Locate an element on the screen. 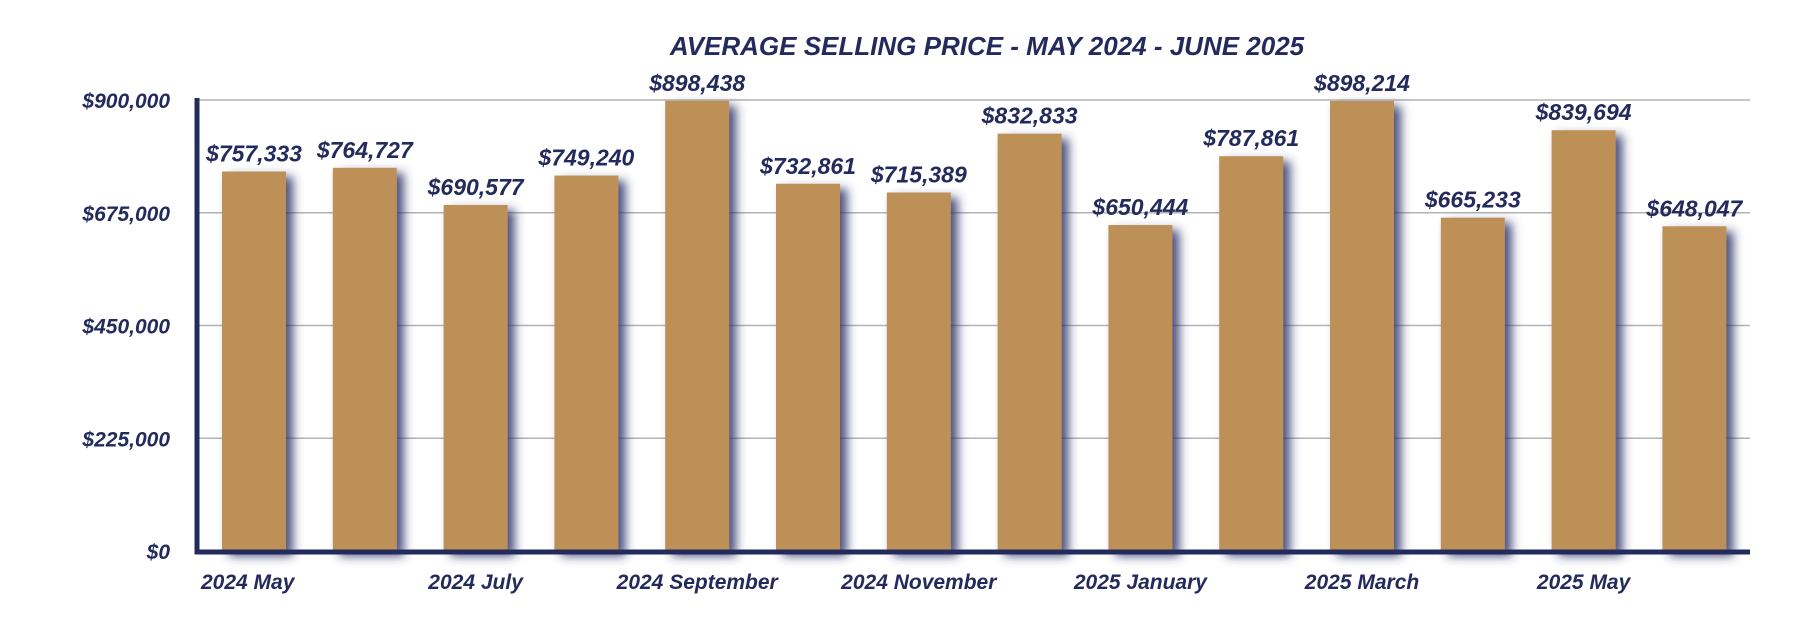 The image size is (1812, 640). x-tick-label: 2025 May is located at coordinates (1584, 582).